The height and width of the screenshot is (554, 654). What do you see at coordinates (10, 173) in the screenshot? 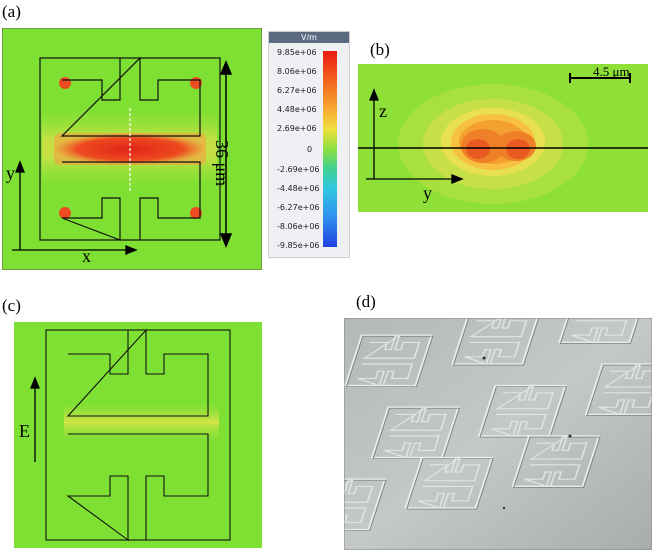
I see `panel-a-y-axis-label: y` at bounding box center [10, 173].